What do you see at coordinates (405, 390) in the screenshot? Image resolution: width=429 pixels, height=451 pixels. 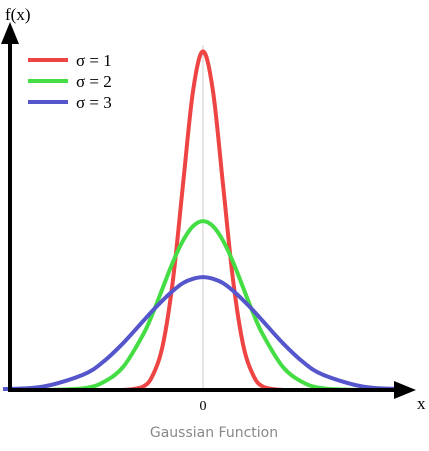 I see `x-axis-arrow` at bounding box center [405, 390].